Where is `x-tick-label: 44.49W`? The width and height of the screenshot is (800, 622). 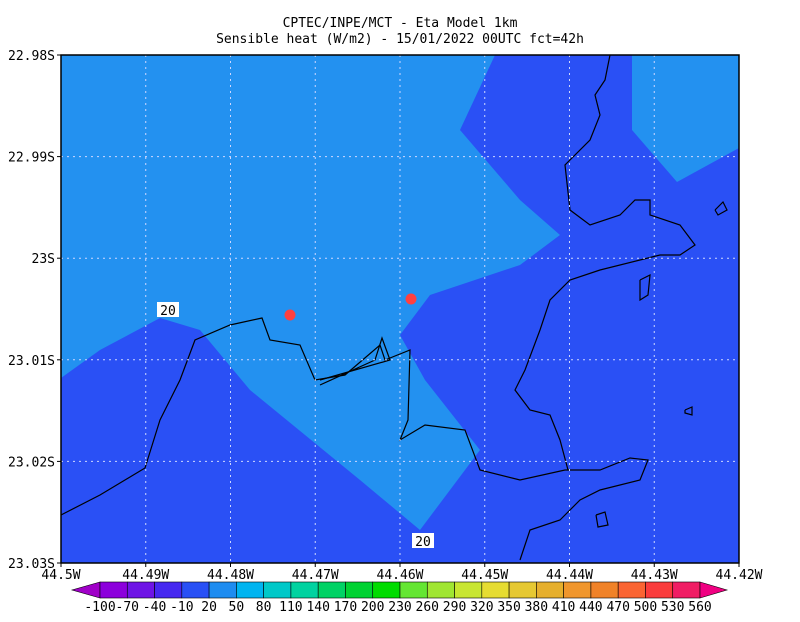
x-tick-label: 44.49W is located at coordinates (145, 575).